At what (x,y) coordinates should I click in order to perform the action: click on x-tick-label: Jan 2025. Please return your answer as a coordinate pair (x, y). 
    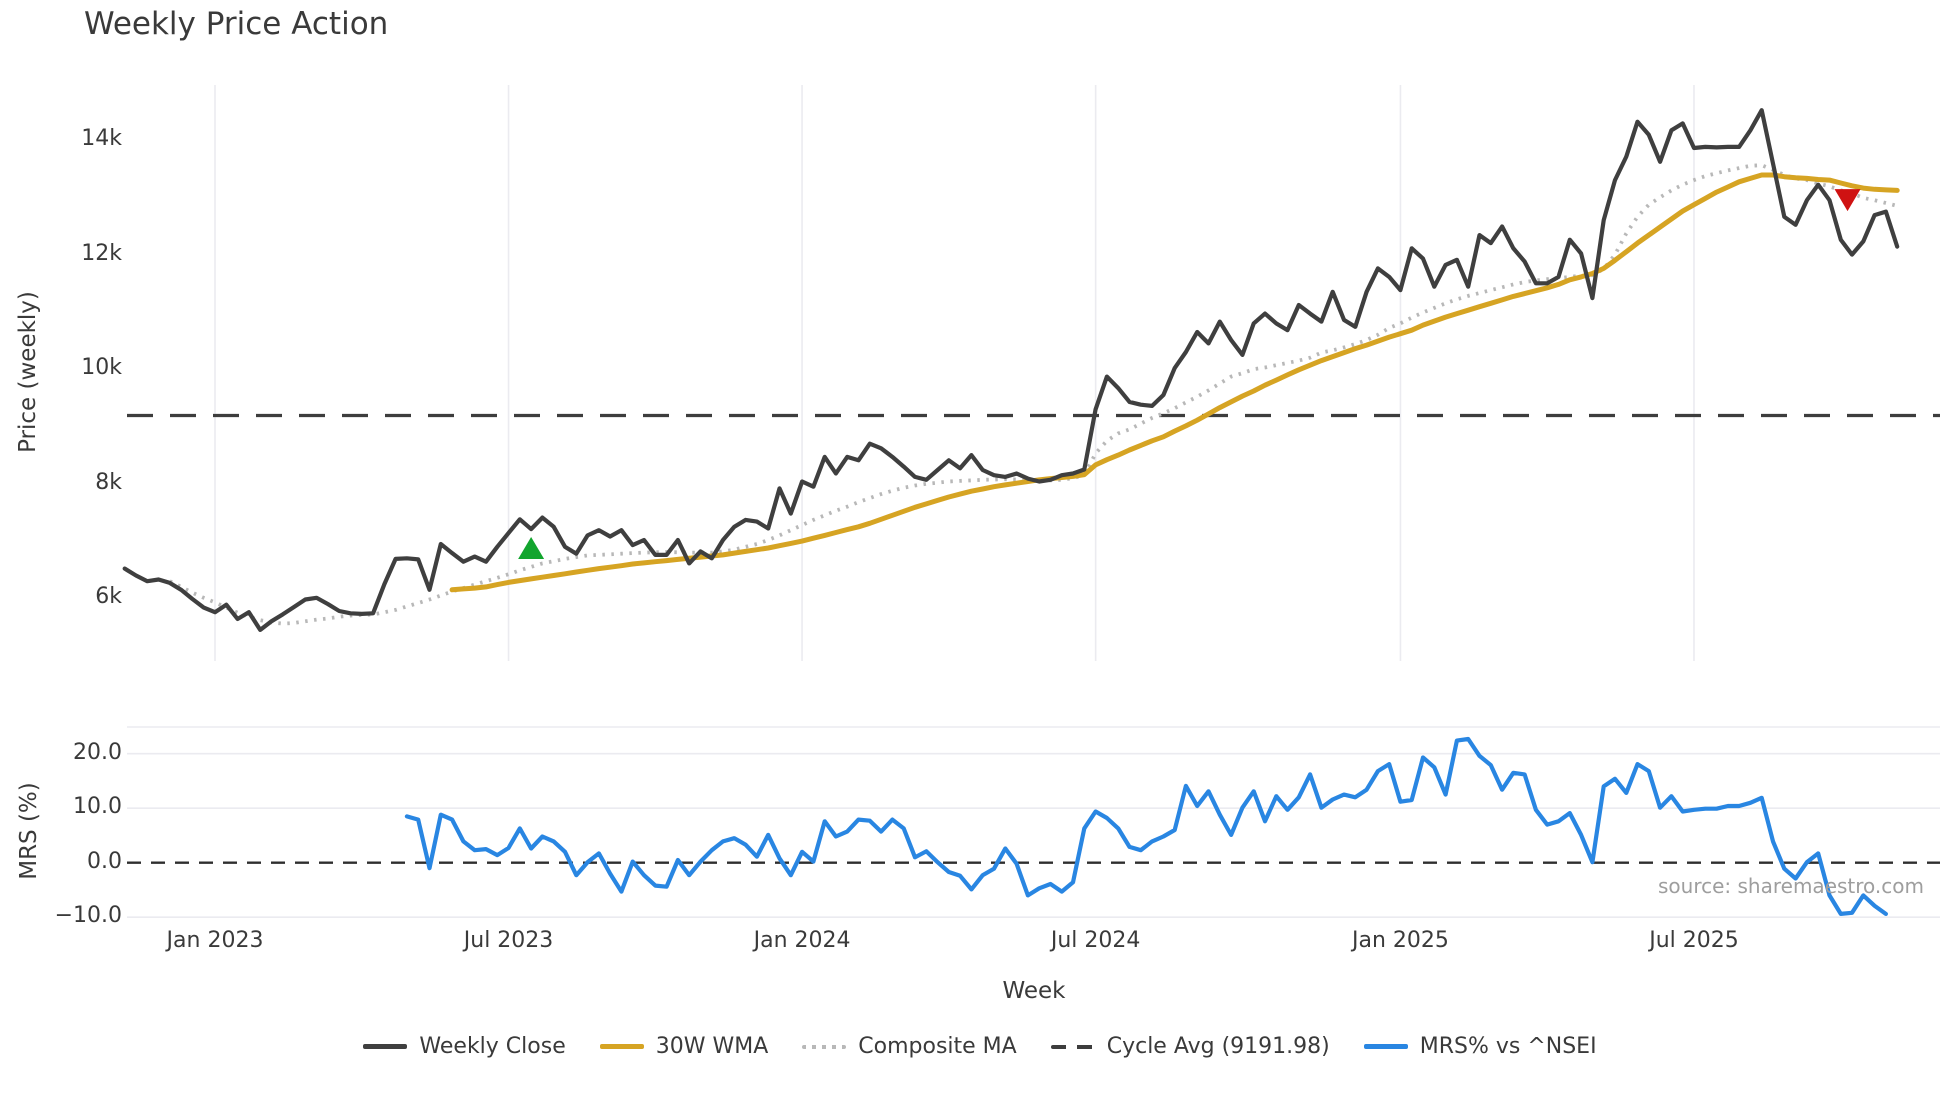
    Looking at the image, I should click on (1400, 940).